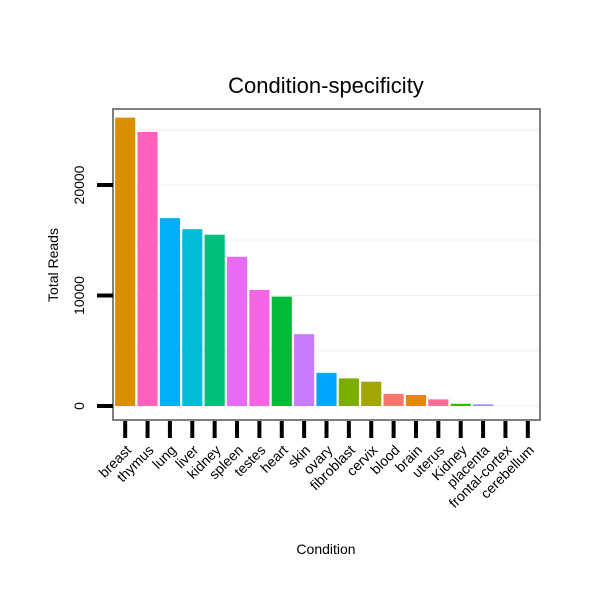  Describe the element at coordinates (326, 389) in the screenshot. I see `bar-ovary` at that location.